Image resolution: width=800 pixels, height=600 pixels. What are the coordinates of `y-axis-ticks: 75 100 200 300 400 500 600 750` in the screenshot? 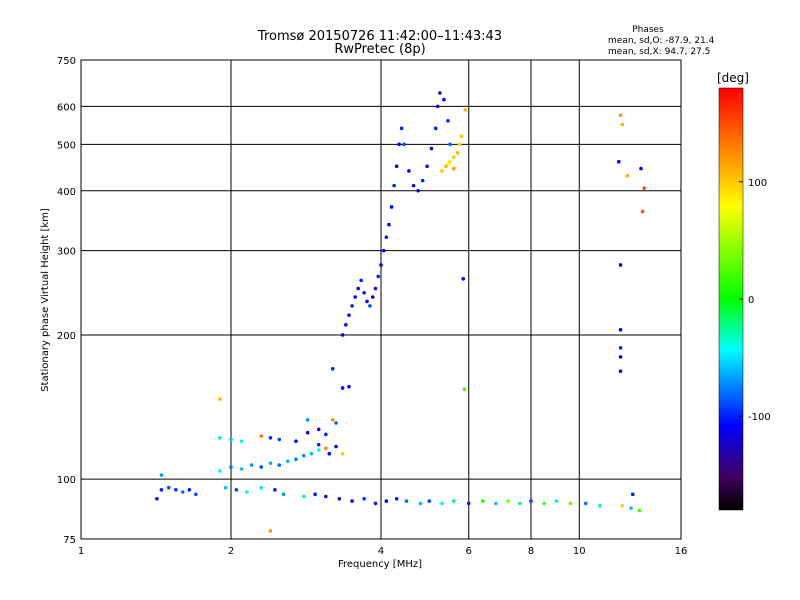 It's located at (66, 301).